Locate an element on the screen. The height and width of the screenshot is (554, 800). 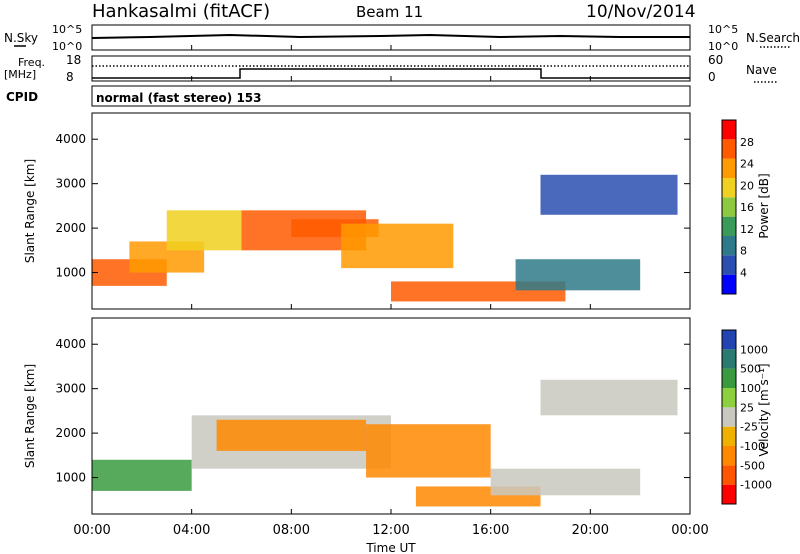
velocity-colorbar-tick: 25 is located at coordinates (747, 407).